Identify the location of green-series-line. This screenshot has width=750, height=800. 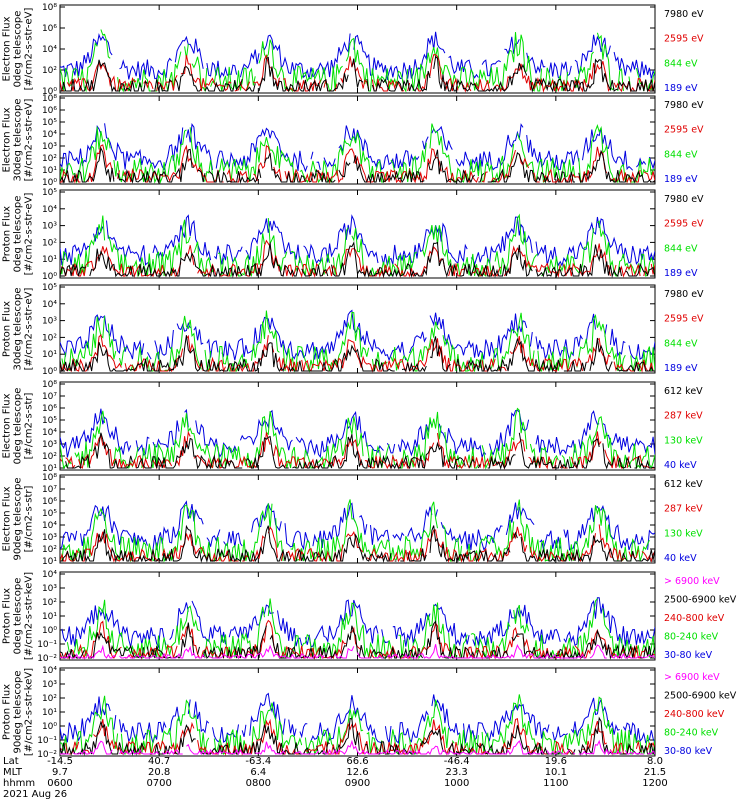
(357, 438).